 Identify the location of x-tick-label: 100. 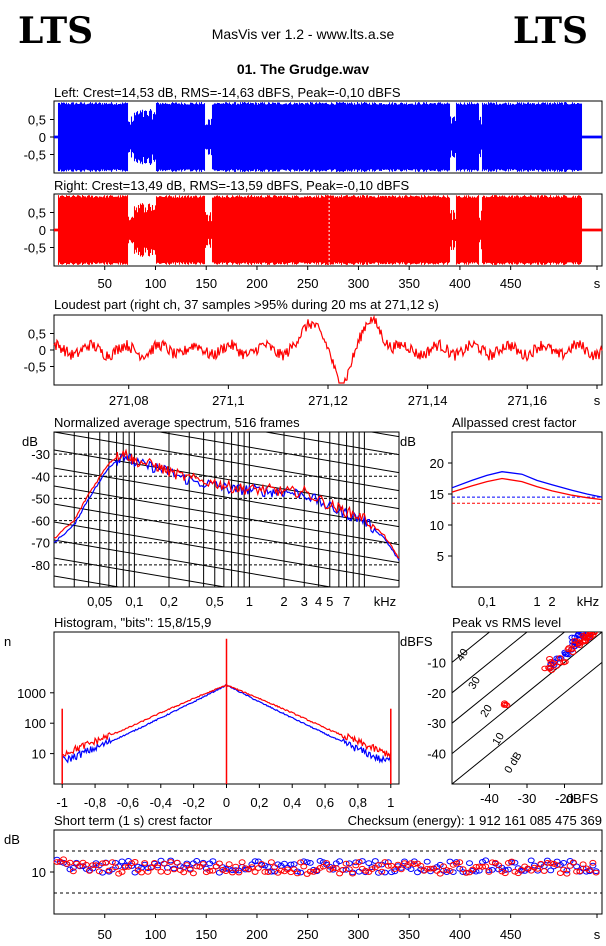
(156, 934).